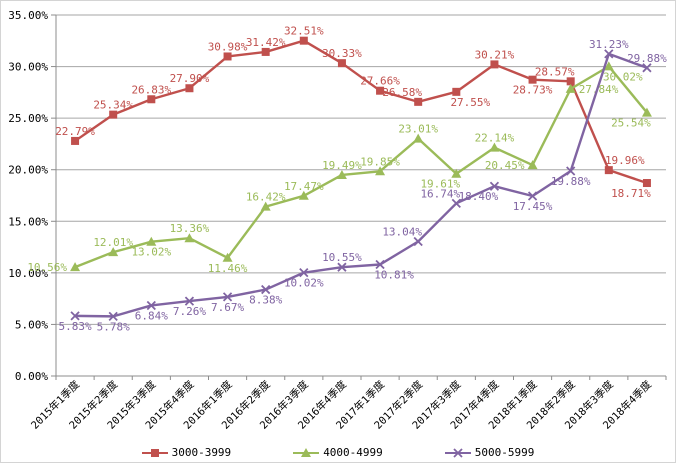  What do you see at coordinates (402, 92) in the screenshot?
I see `data-label: 26.58%` at bounding box center [402, 92].